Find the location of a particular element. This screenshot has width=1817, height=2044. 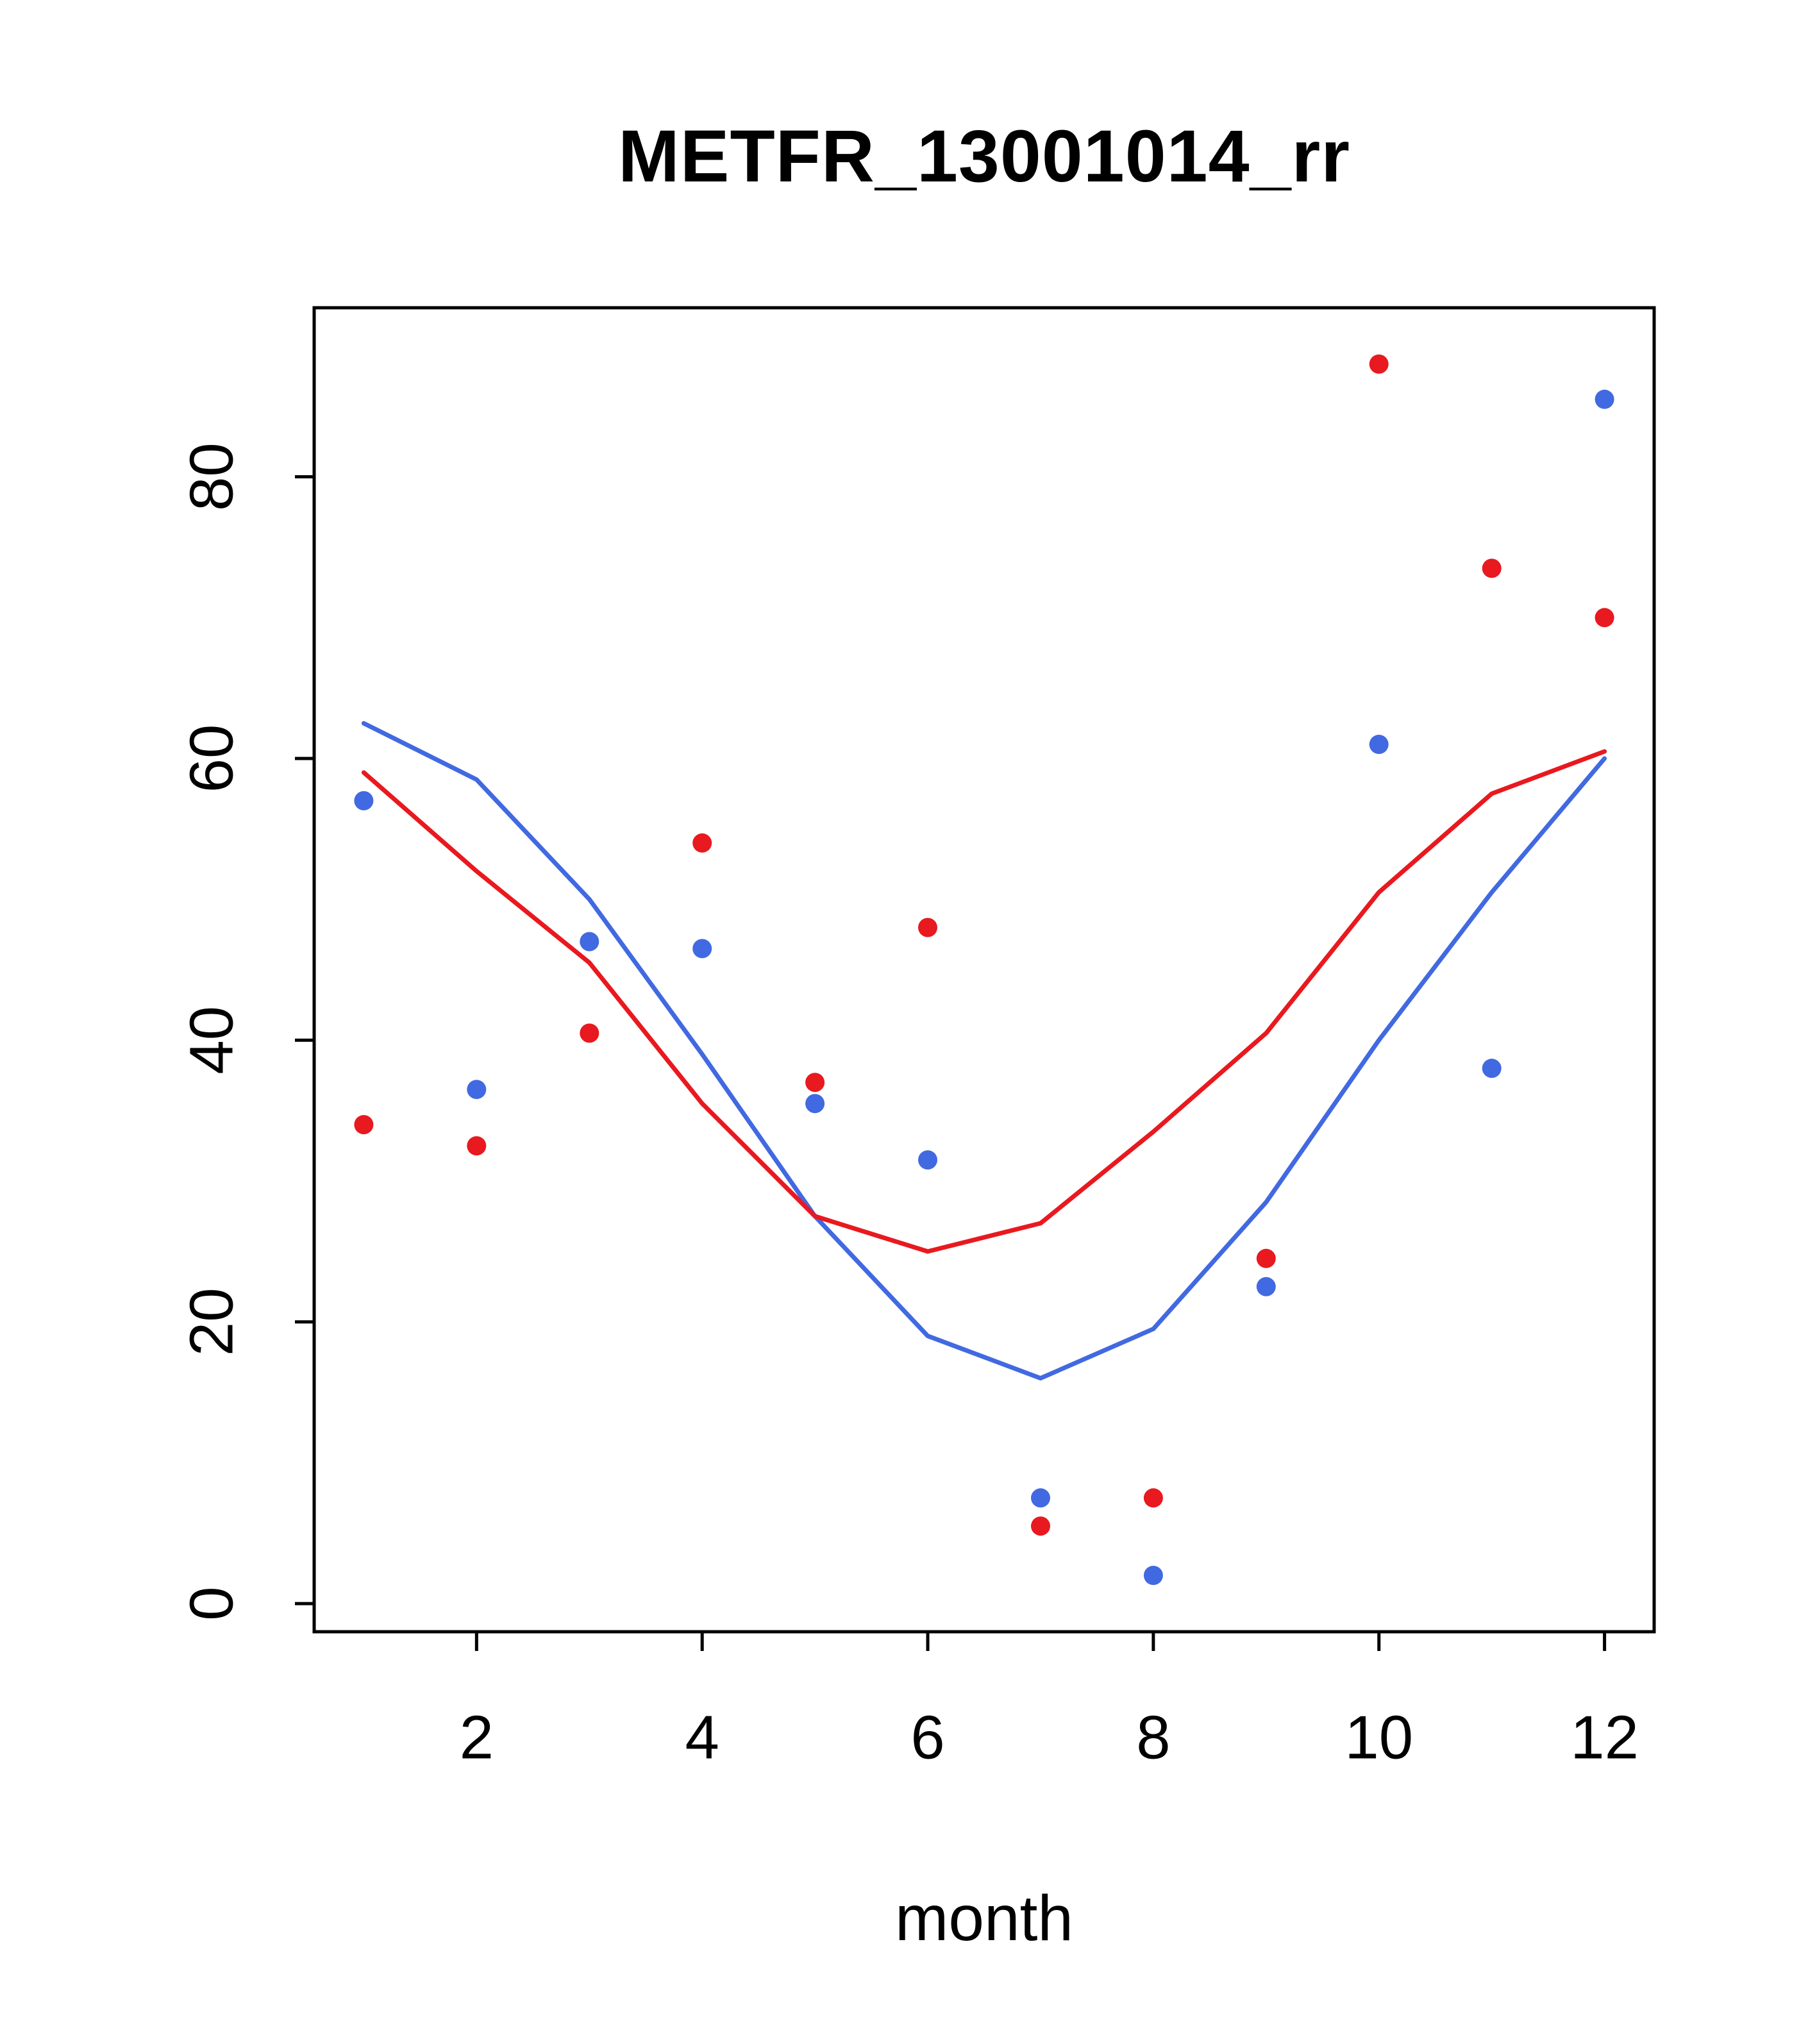

y-tick-label: 80 is located at coordinates (212, 477).